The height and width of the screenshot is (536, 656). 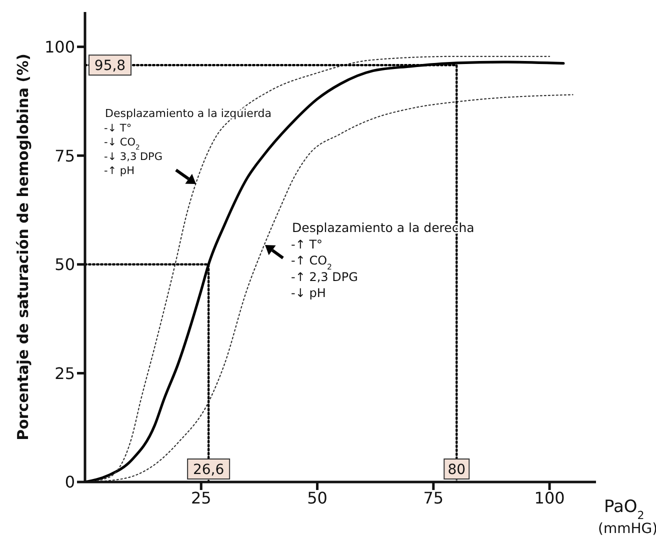 What do you see at coordinates (201, 498) in the screenshot?
I see `x-tick-label: 25` at bounding box center [201, 498].